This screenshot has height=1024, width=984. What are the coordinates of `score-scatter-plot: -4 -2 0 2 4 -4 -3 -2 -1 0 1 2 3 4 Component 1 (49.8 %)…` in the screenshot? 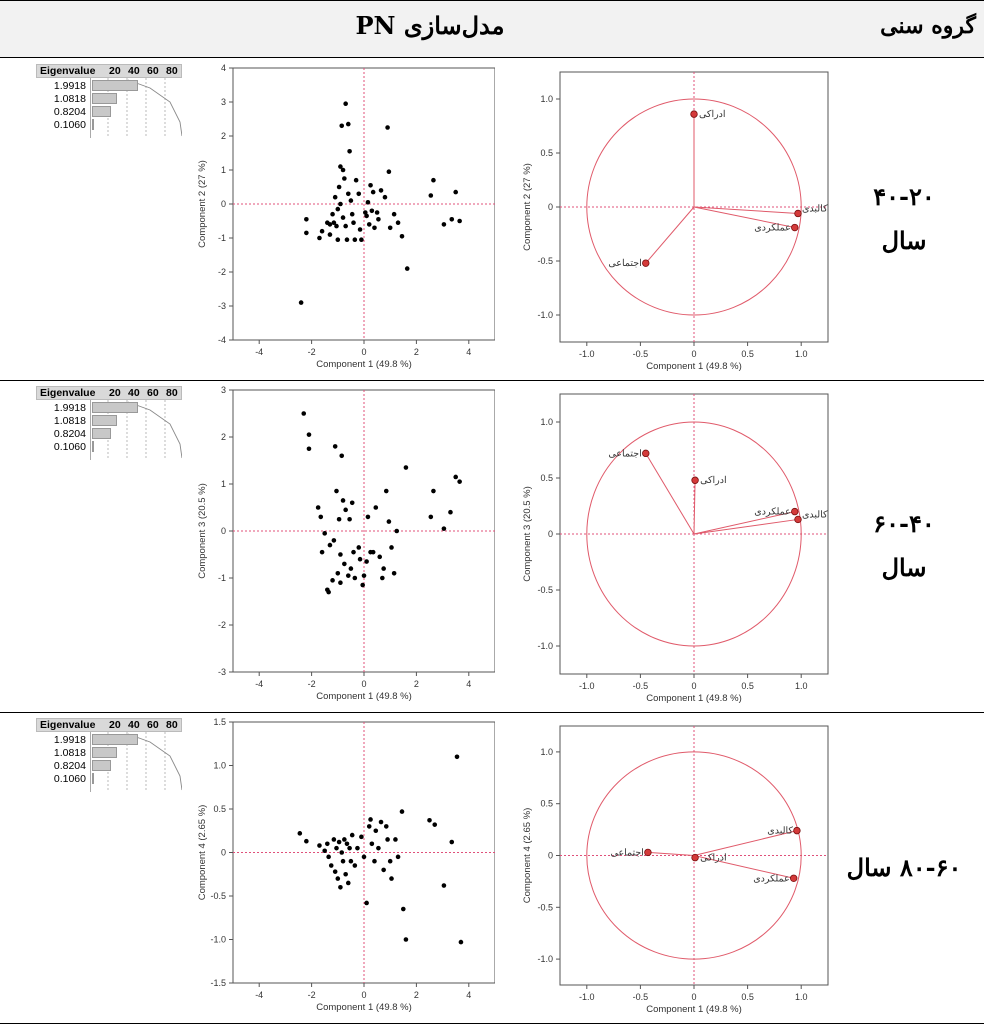 It's located at (346, 216).